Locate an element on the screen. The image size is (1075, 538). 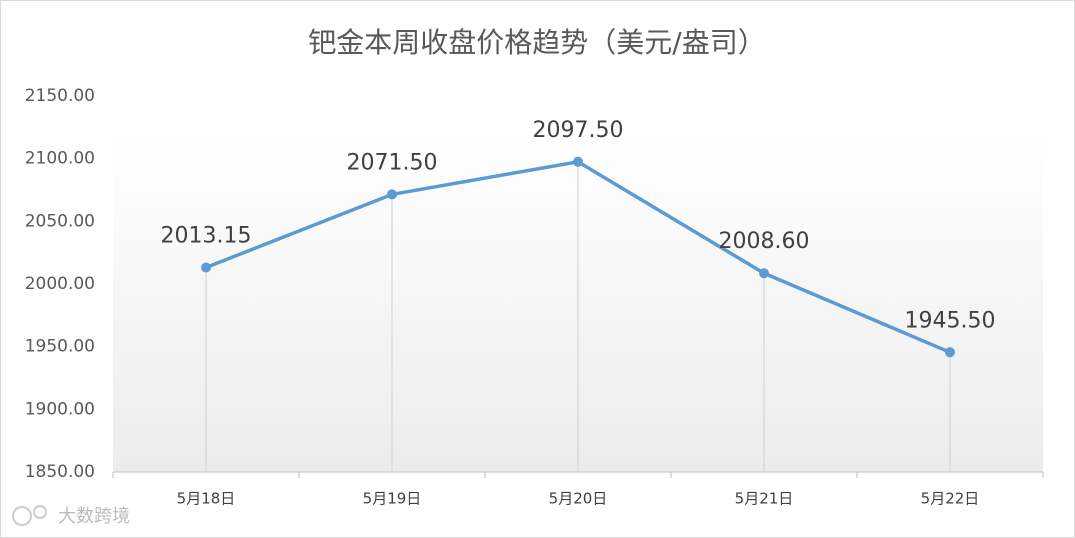
y-tick-label: 2000.00 is located at coordinates (60, 284).